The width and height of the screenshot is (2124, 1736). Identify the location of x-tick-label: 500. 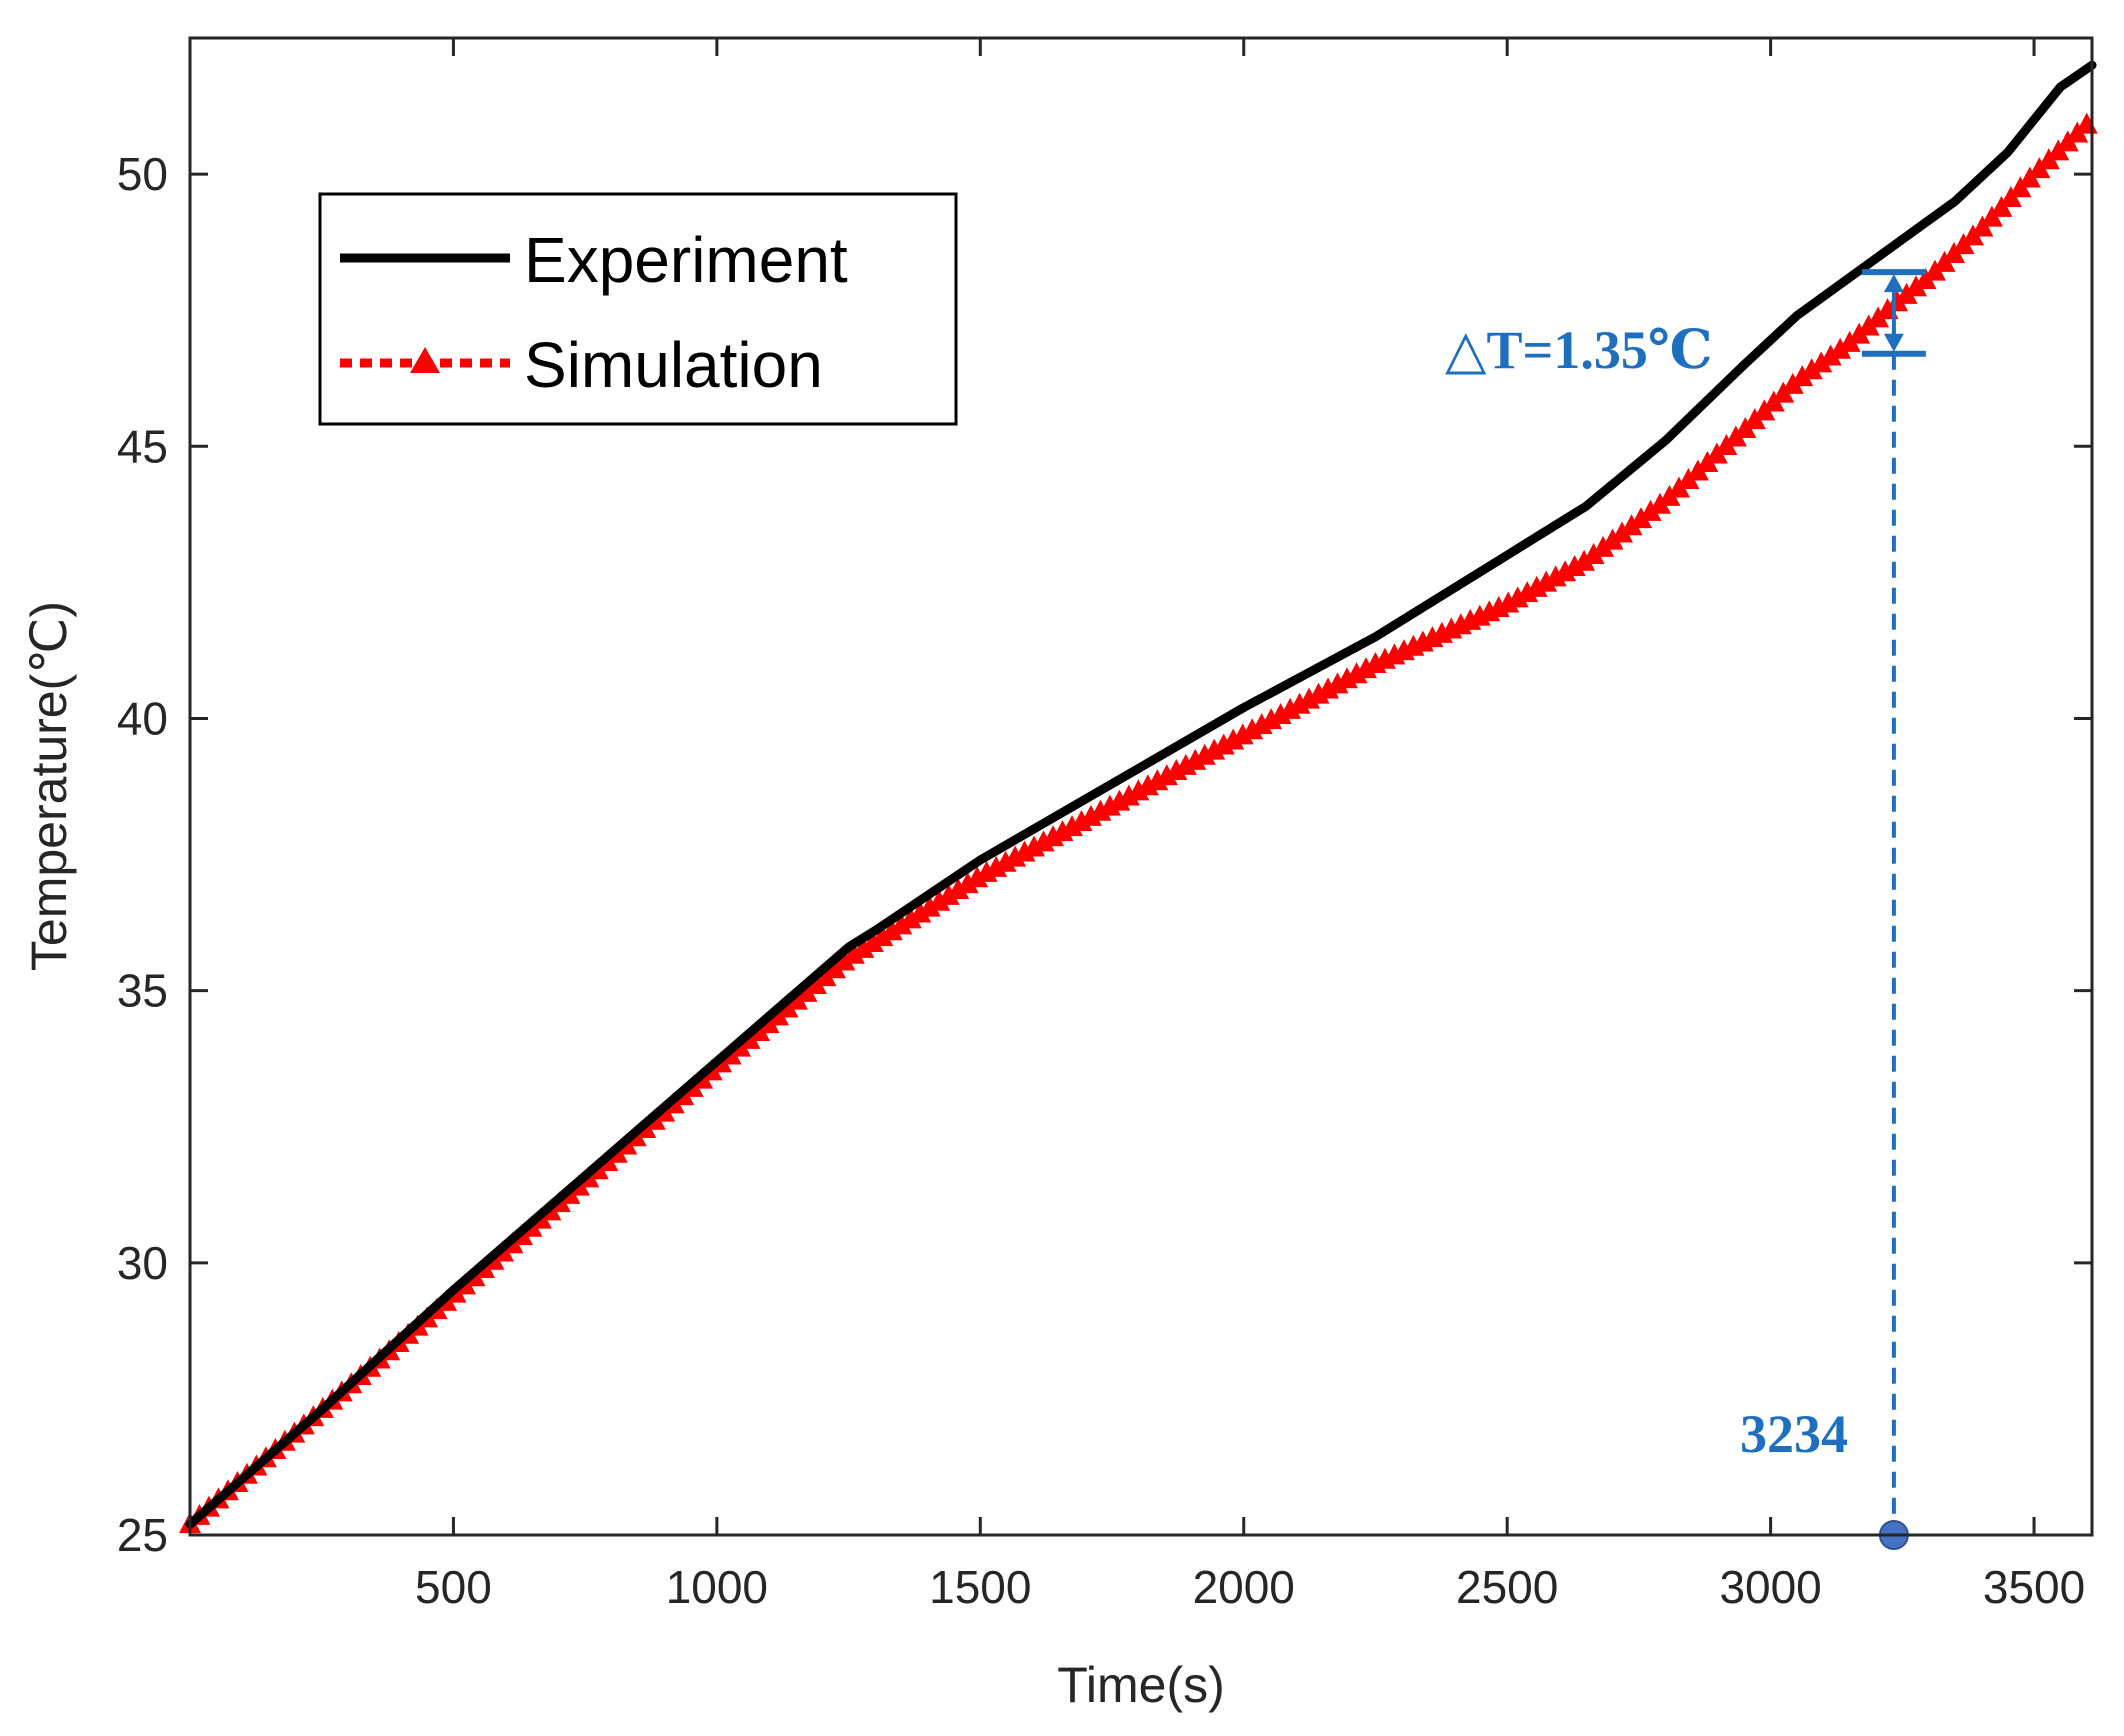
(453, 1587).